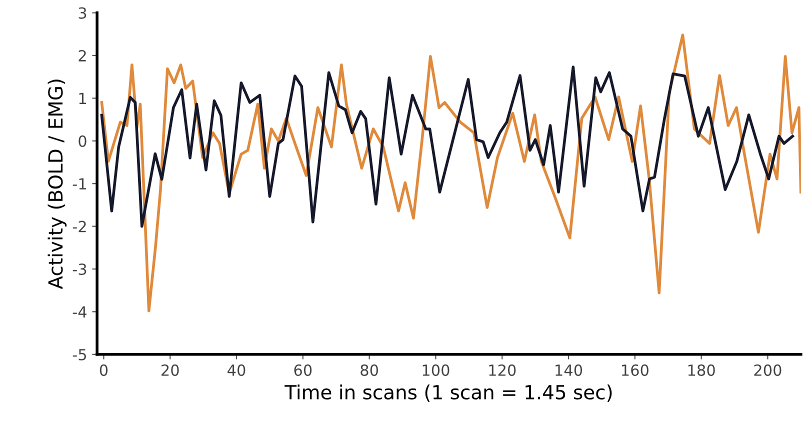 The width and height of the screenshot is (809, 427). What do you see at coordinates (436, 370) in the screenshot?
I see `x-tick-label: 100` at bounding box center [436, 370].